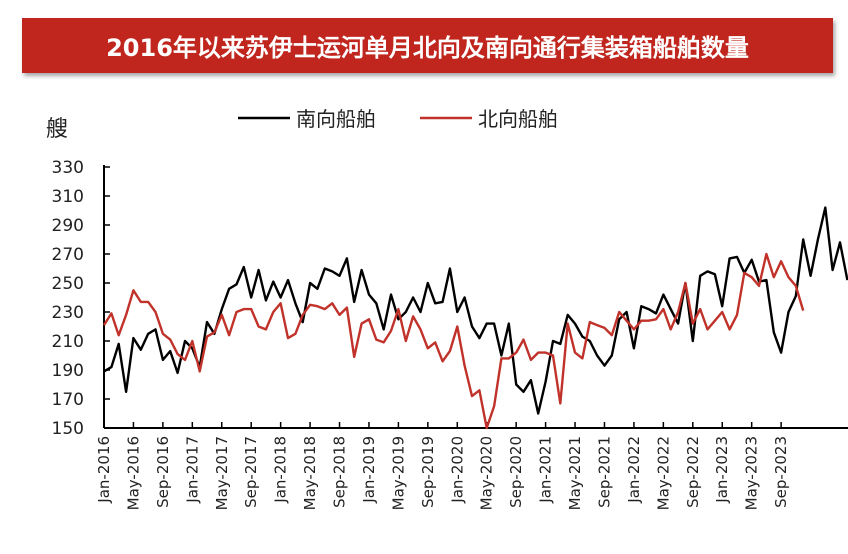 The image size is (848, 554). I want to click on y-axis-label: 艘, so click(57, 129).